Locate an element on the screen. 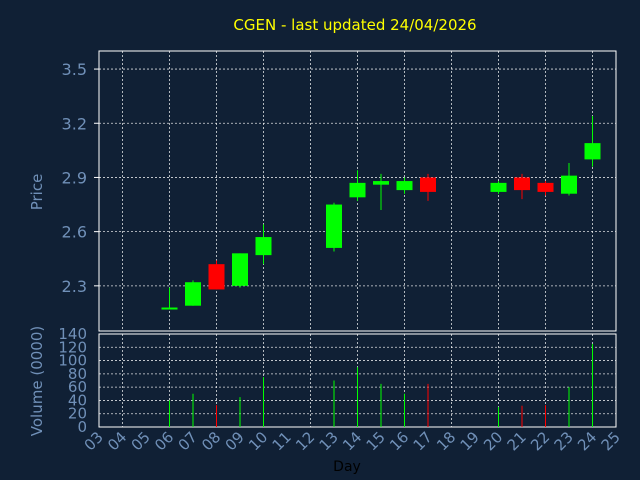 This screenshot has height=480, width=640. x-tick-label: 06 is located at coordinates (164, 441).